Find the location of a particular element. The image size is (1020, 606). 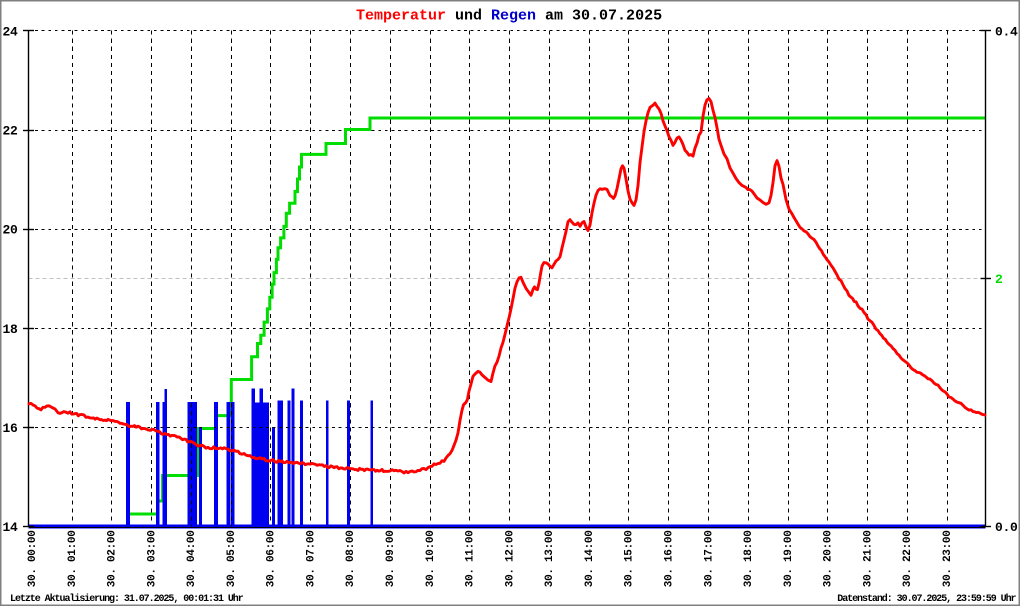

svg-text: 30. 02:00 is located at coordinates (113, 559).